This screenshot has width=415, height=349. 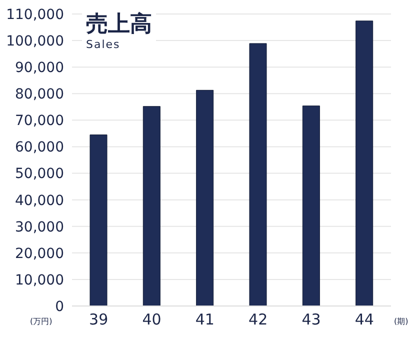 What do you see at coordinates (39, 227) in the screenshot?
I see `y-tick-label: 30,000` at bounding box center [39, 227].